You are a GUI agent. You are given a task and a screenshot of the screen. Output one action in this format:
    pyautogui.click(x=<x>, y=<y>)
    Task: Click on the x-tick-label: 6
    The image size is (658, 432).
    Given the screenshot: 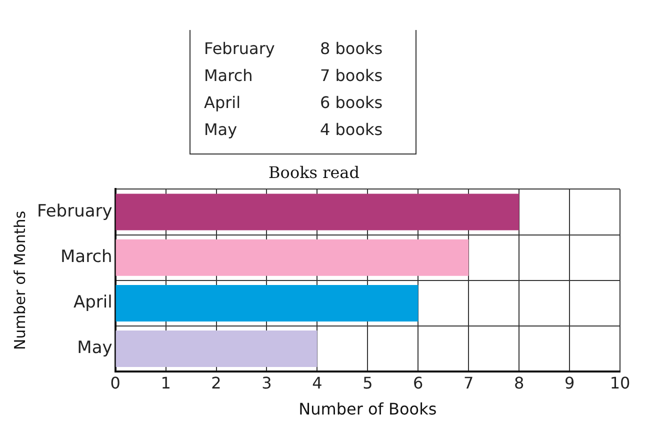 What is the action you would take?
    pyautogui.click(x=418, y=382)
    